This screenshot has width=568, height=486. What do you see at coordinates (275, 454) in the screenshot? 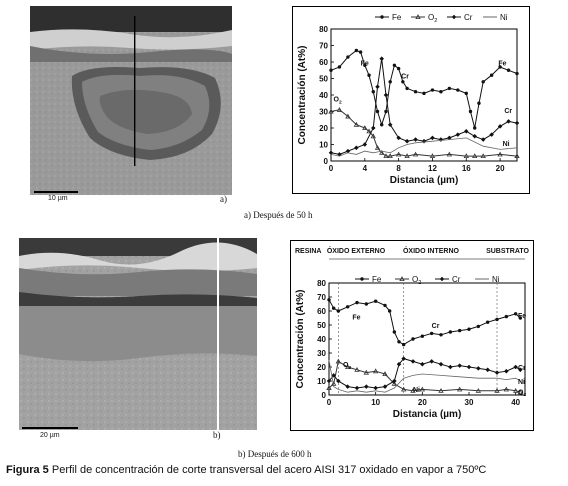
I see `subcaption-b: b) Después de 600 h` at bounding box center [275, 454].